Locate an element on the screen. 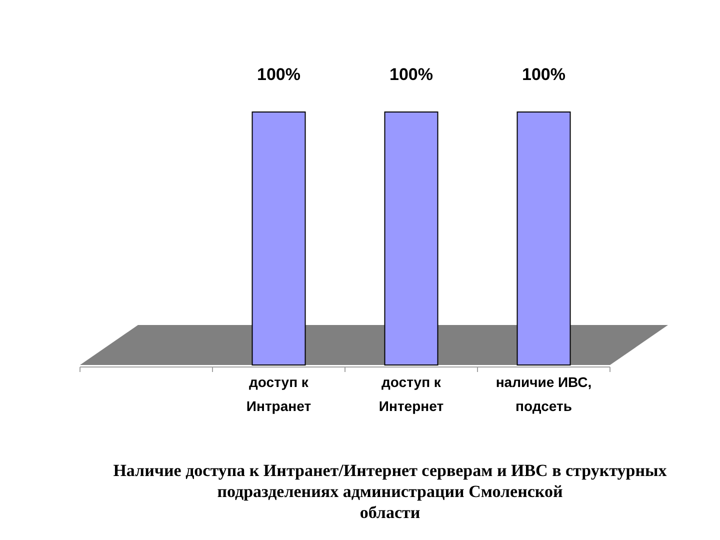  text: Наличие доступа к Интранет/Интернет серверам и ИВС в структурных подразделениях администрации Смоленской области is located at coordinates (390, 491).